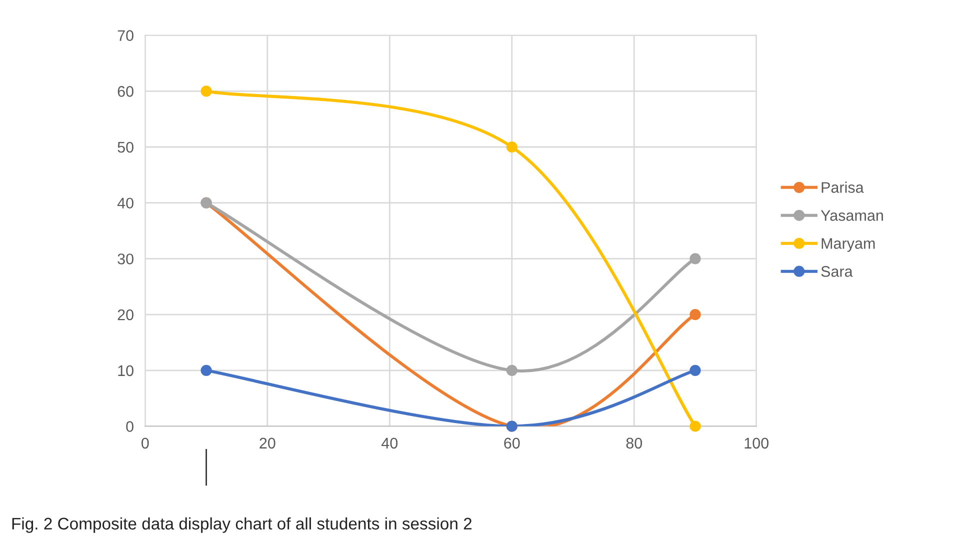 The width and height of the screenshot is (955, 543). I want to click on y-tick-label: 50, so click(126, 147).